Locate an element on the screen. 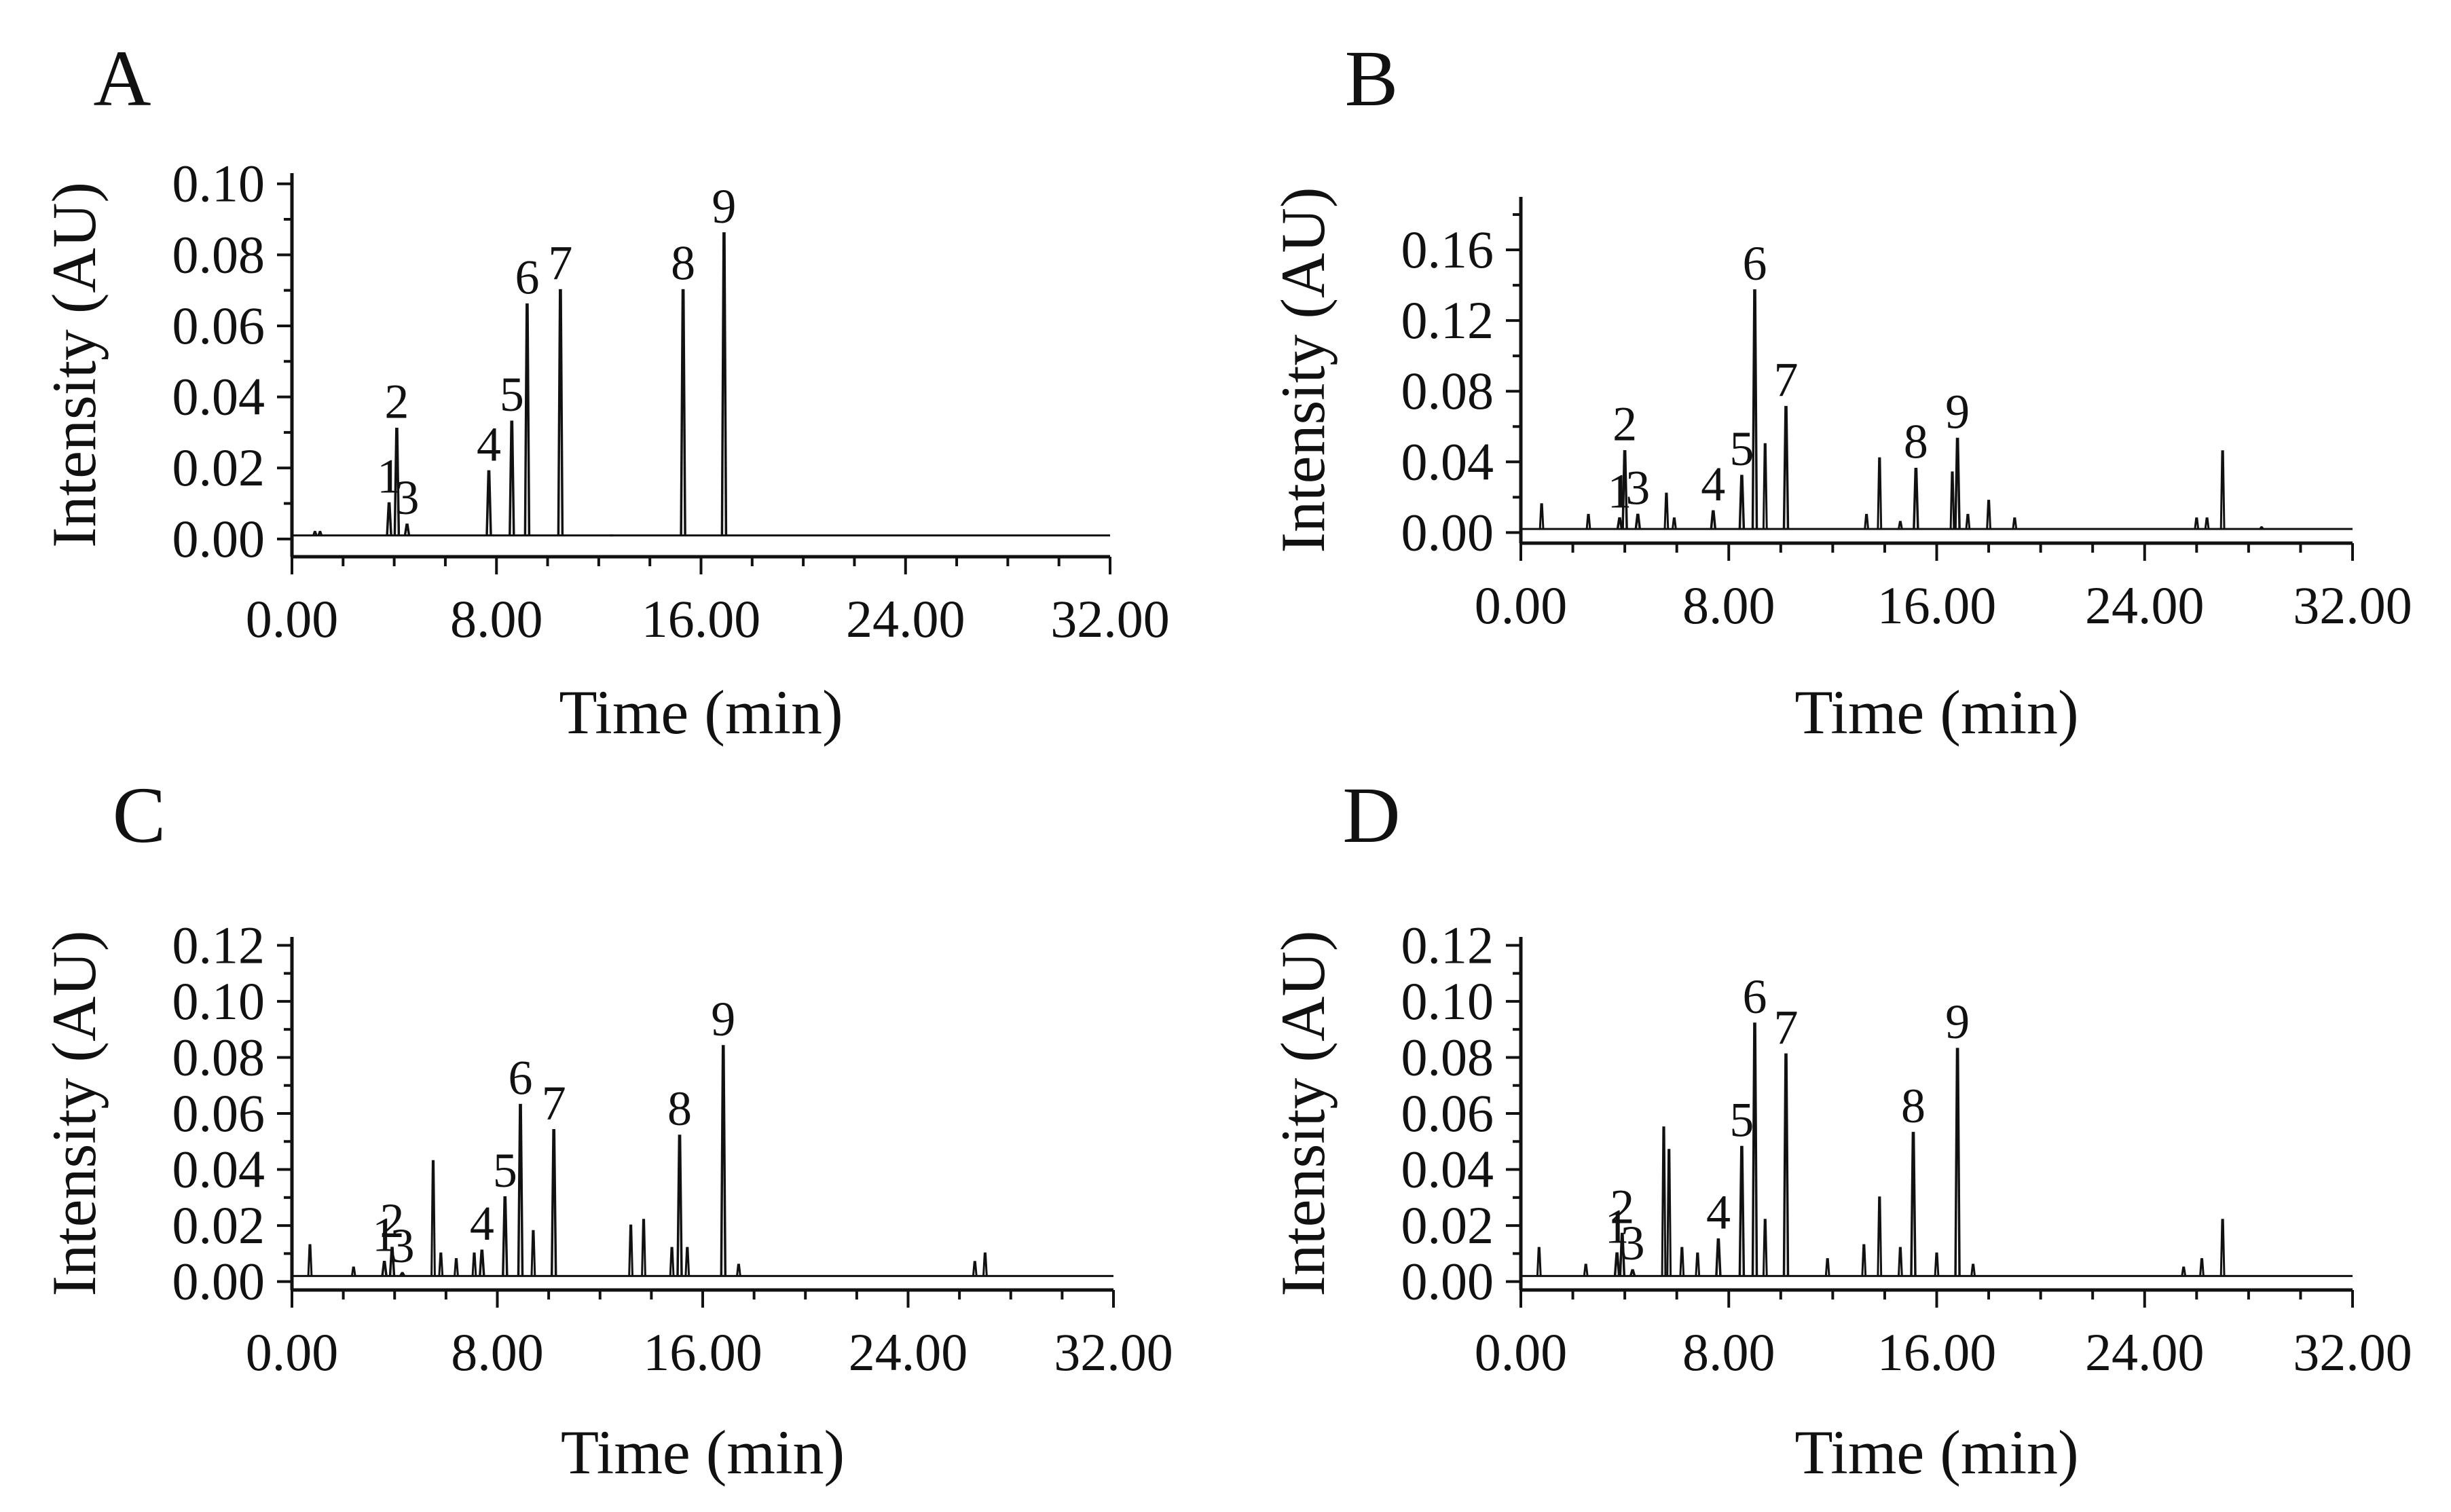 This screenshot has width=2451, height=1512. y-tick-label-d: 0.06 is located at coordinates (1447, 1113).